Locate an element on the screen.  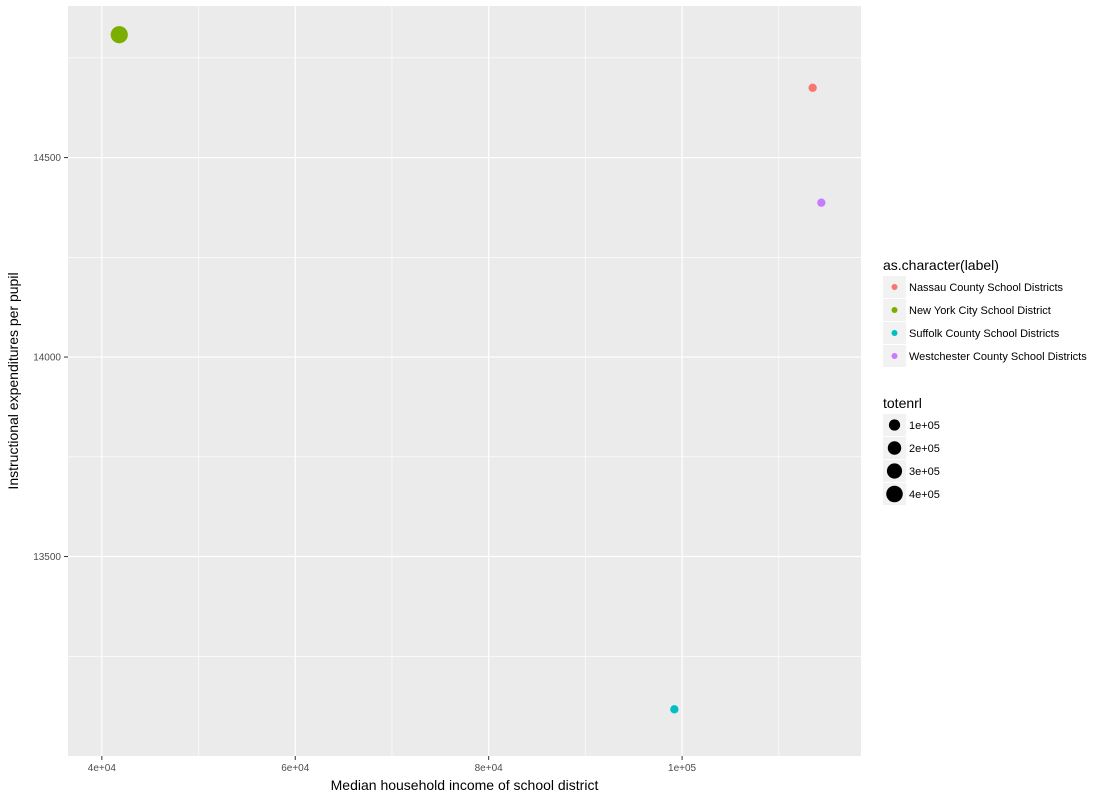
legend-color-label: New York City School District is located at coordinates (980, 311).